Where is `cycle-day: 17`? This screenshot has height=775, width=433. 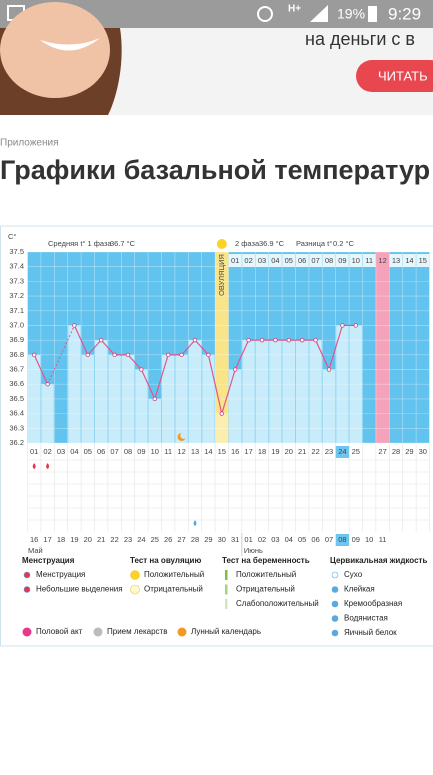 cycle-day: 17 is located at coordinates (248, 451).